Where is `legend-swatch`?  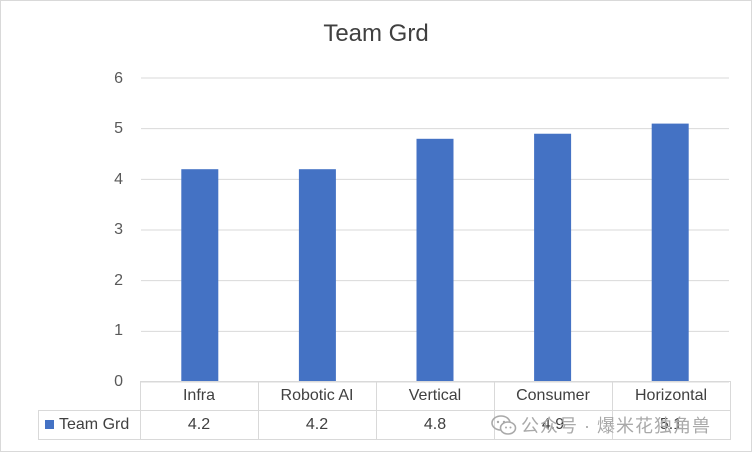 legend-swatch is located at coordinates (49, 424).